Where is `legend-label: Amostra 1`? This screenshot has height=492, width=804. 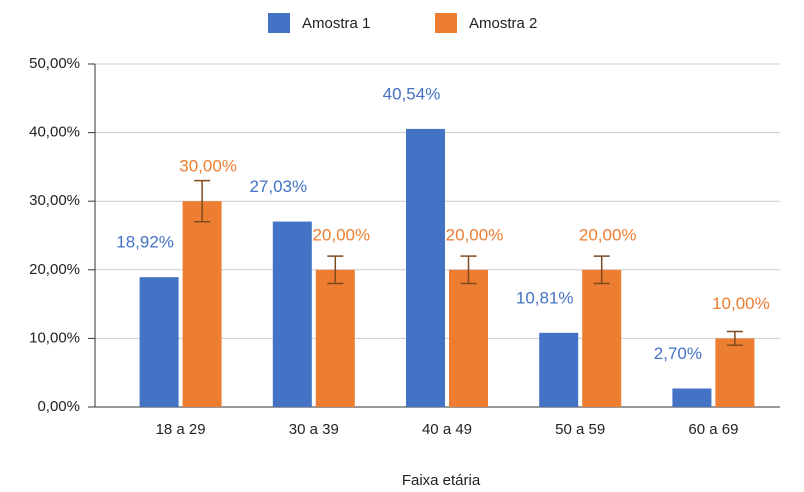 legend-label: Amostra 1 is located at coordinates (336, 23).